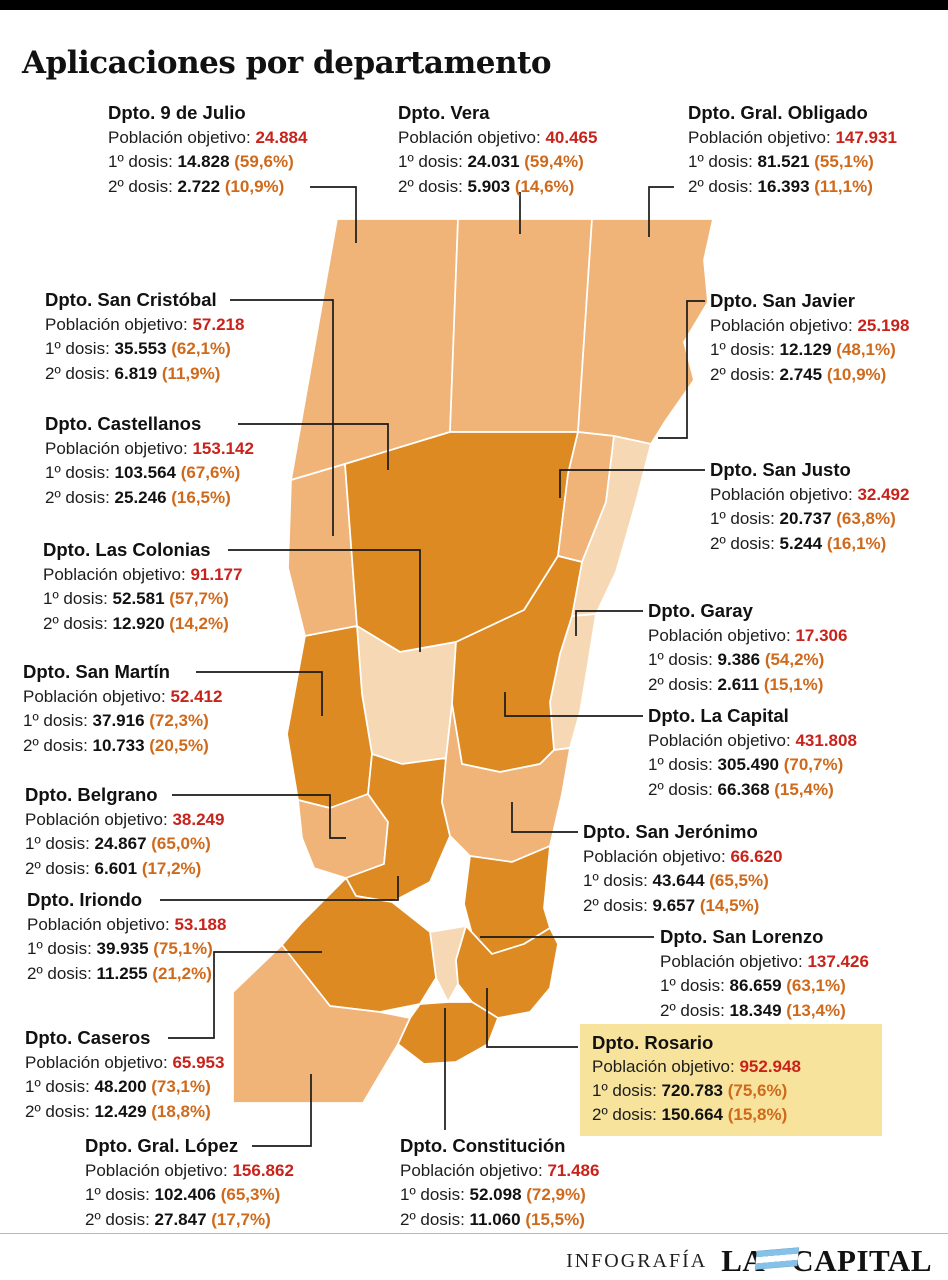 This screenshot has width=948, height=1280. What do you see at coordinates (507, 972) in the screenshot?
I see `map-region-rosario` at bounding box center [507, 972].